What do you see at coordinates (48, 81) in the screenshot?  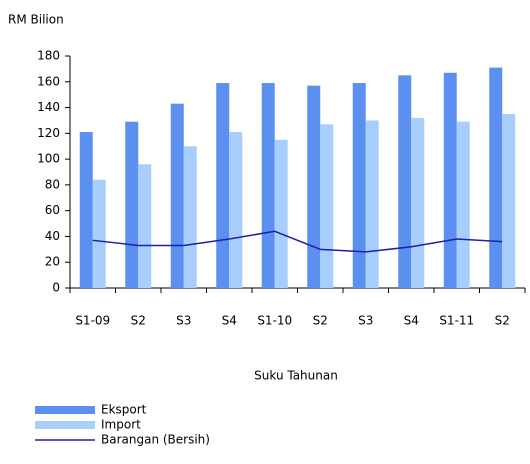 I see `y-tick-label: 160` at bounding box center [48, 81].